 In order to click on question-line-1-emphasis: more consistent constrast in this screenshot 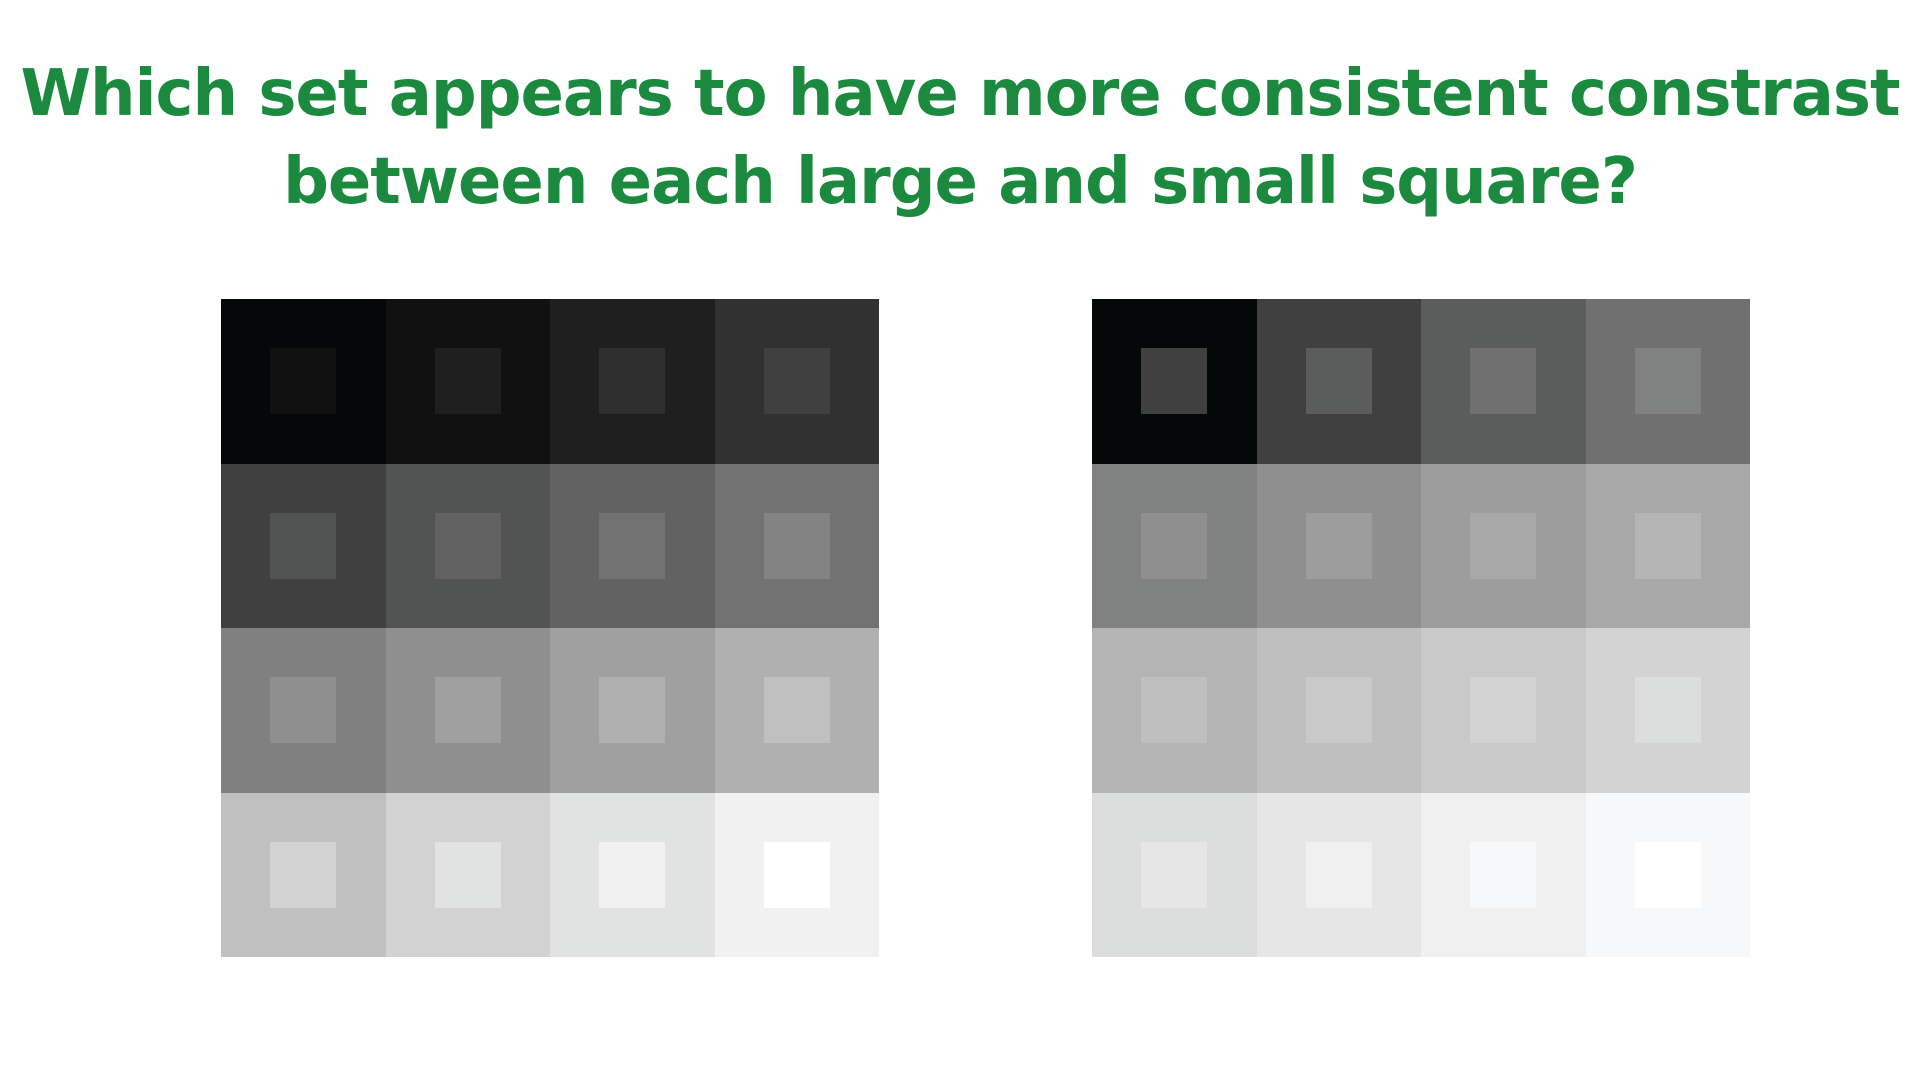, I will do `click(1440, 94)`.